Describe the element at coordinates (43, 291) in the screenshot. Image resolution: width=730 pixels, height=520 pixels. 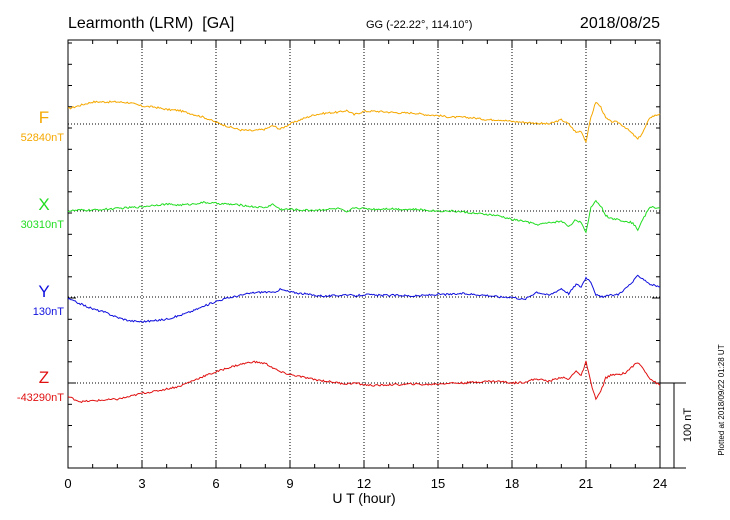
I see `series-name-y: Y` at that location.